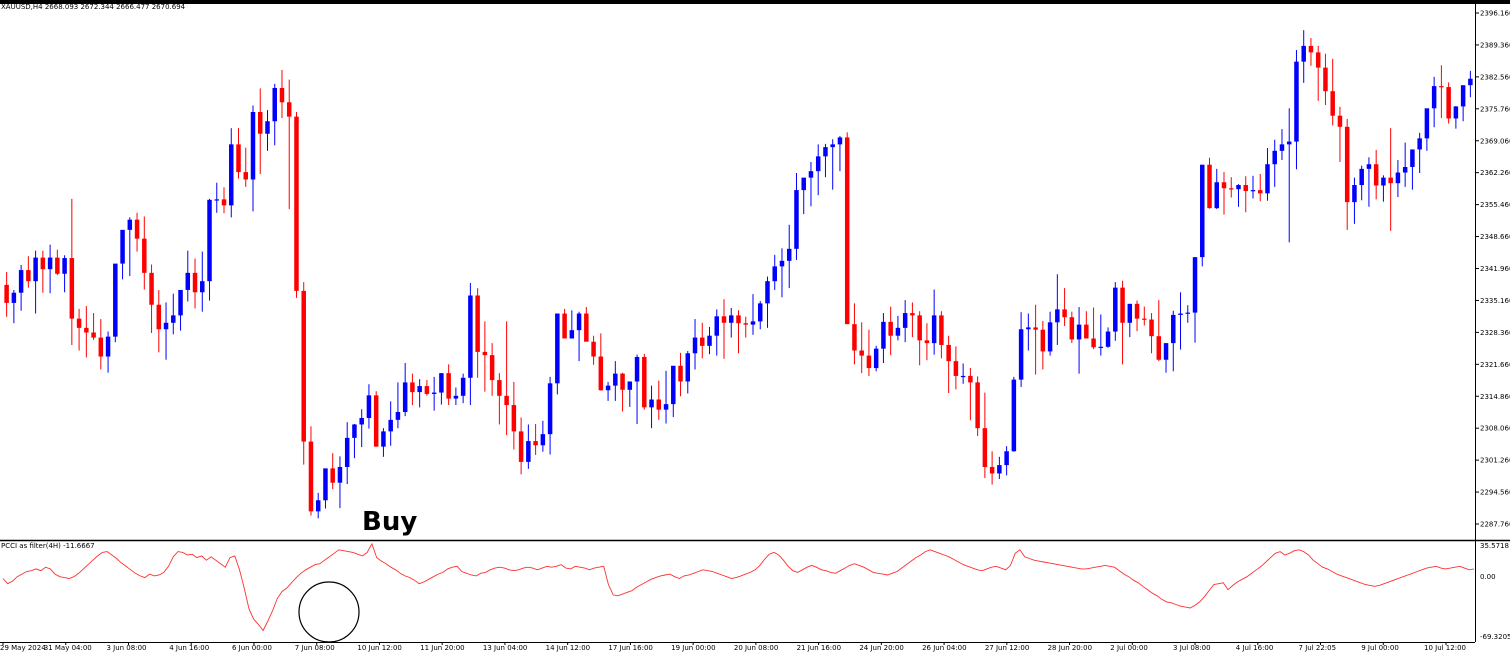 The height and width of the screenshot is (653, 1510). I want to click on price-axis-tick-label: 2287.760, so click(1495, 525).